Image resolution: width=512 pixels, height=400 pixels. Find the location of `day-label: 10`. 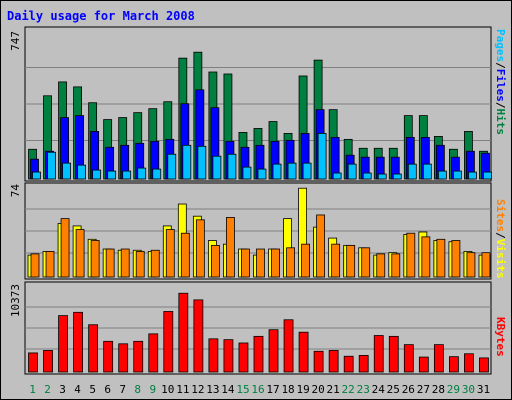

day-label: 10 is located at coordinates (167, 389).